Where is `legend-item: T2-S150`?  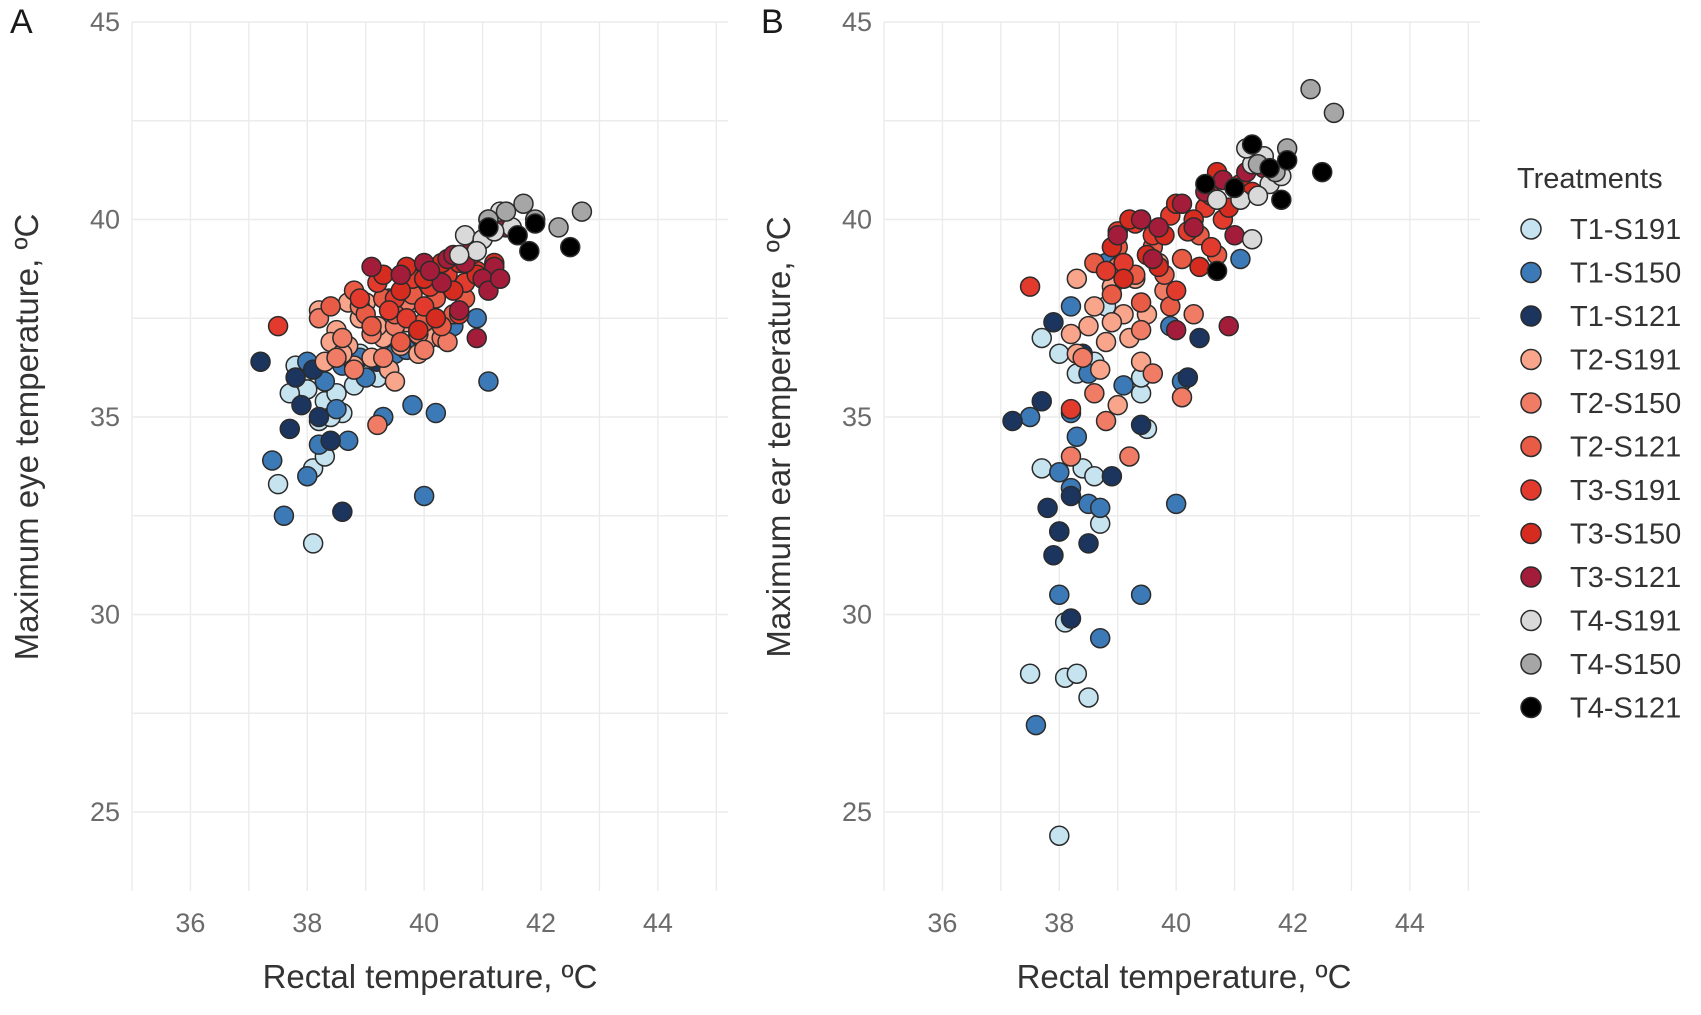 legend-item: T2-S150 is located at coordinates (1600, 404).